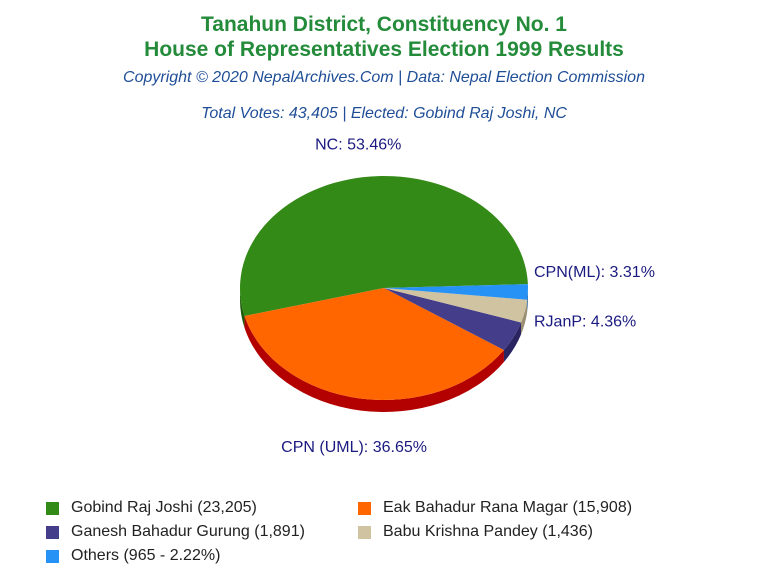  I want to click on pie-slice-nc, so click(384, 246).